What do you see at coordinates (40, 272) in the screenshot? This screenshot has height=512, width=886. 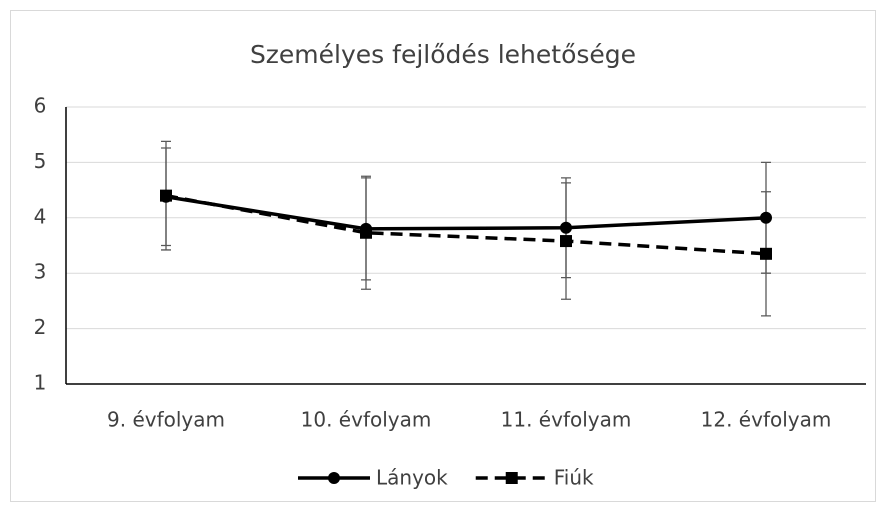 I see `y-tick-label: 3` at bounding box center [40, 272].